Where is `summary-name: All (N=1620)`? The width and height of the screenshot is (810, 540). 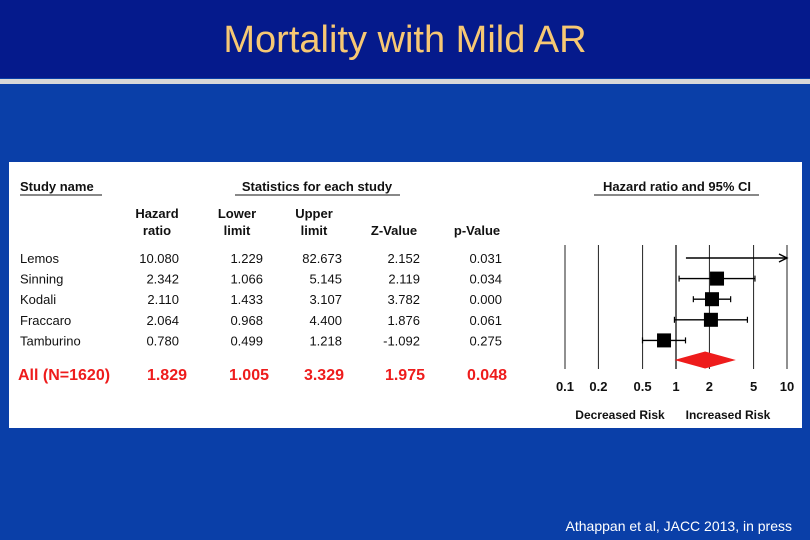 summary-name: All (N=1620) is located at coordinates (64, 375).